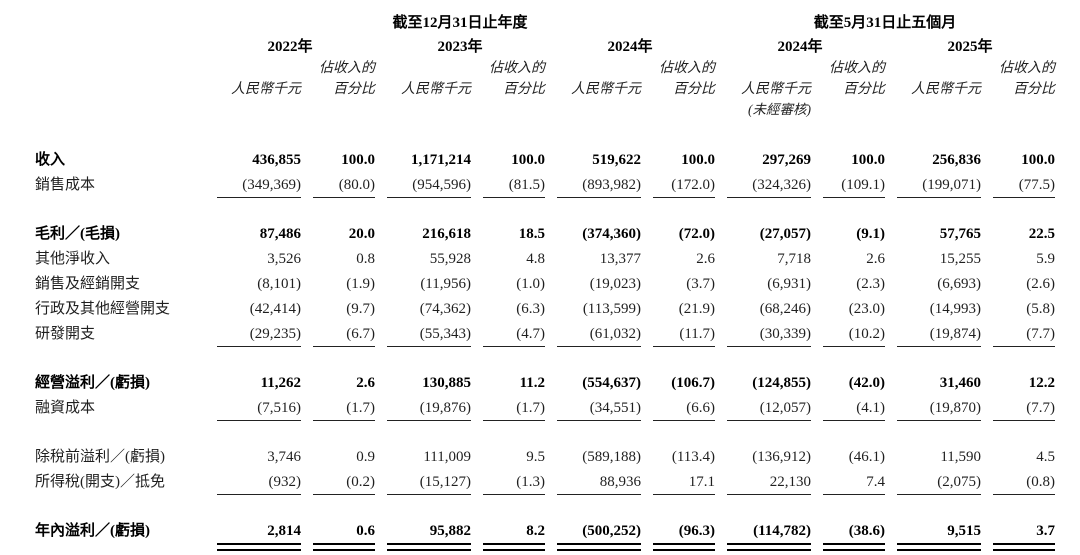 The image size is (1080, 555). What do you see at coordinates (959, 482) in the screenshot?
I see `amount-cell: (2,075)` at bounding box center [959, 482].